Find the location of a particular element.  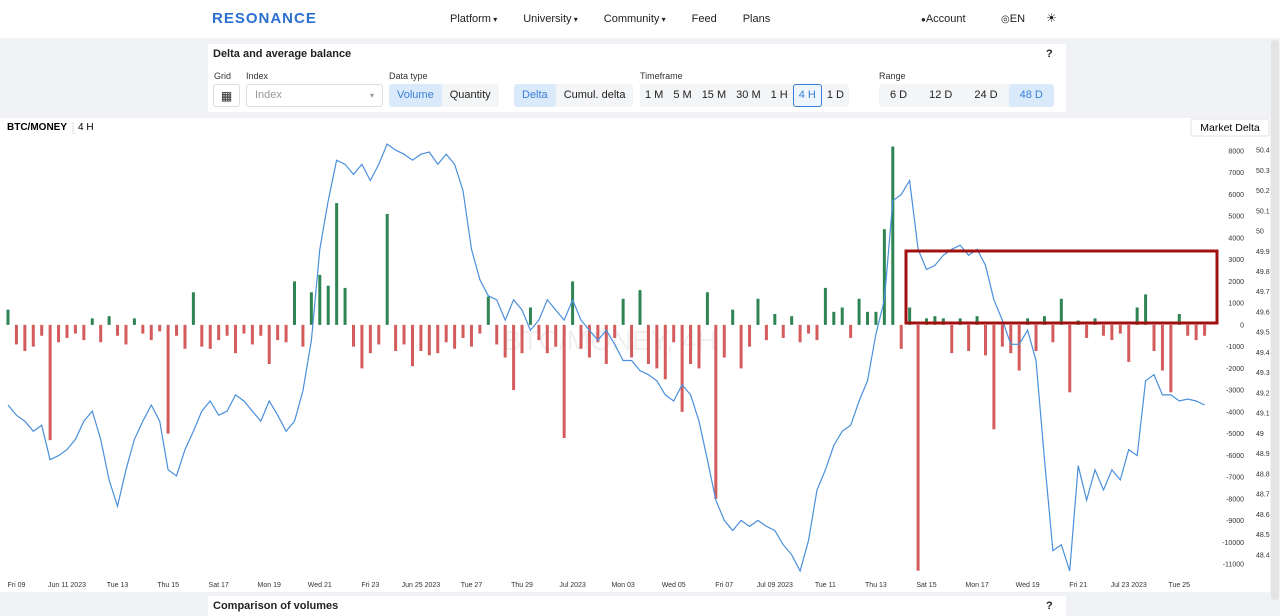

nav-item: Platform is located at coordinates (473, 19).